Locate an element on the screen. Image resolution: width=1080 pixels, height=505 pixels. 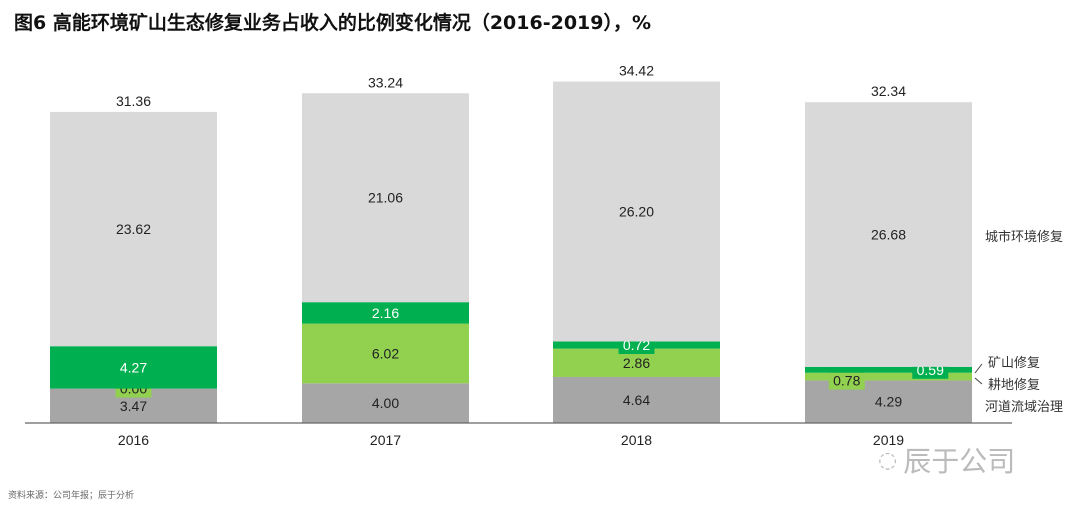
data-label: 4.27 is located at coordinates (133, 367).